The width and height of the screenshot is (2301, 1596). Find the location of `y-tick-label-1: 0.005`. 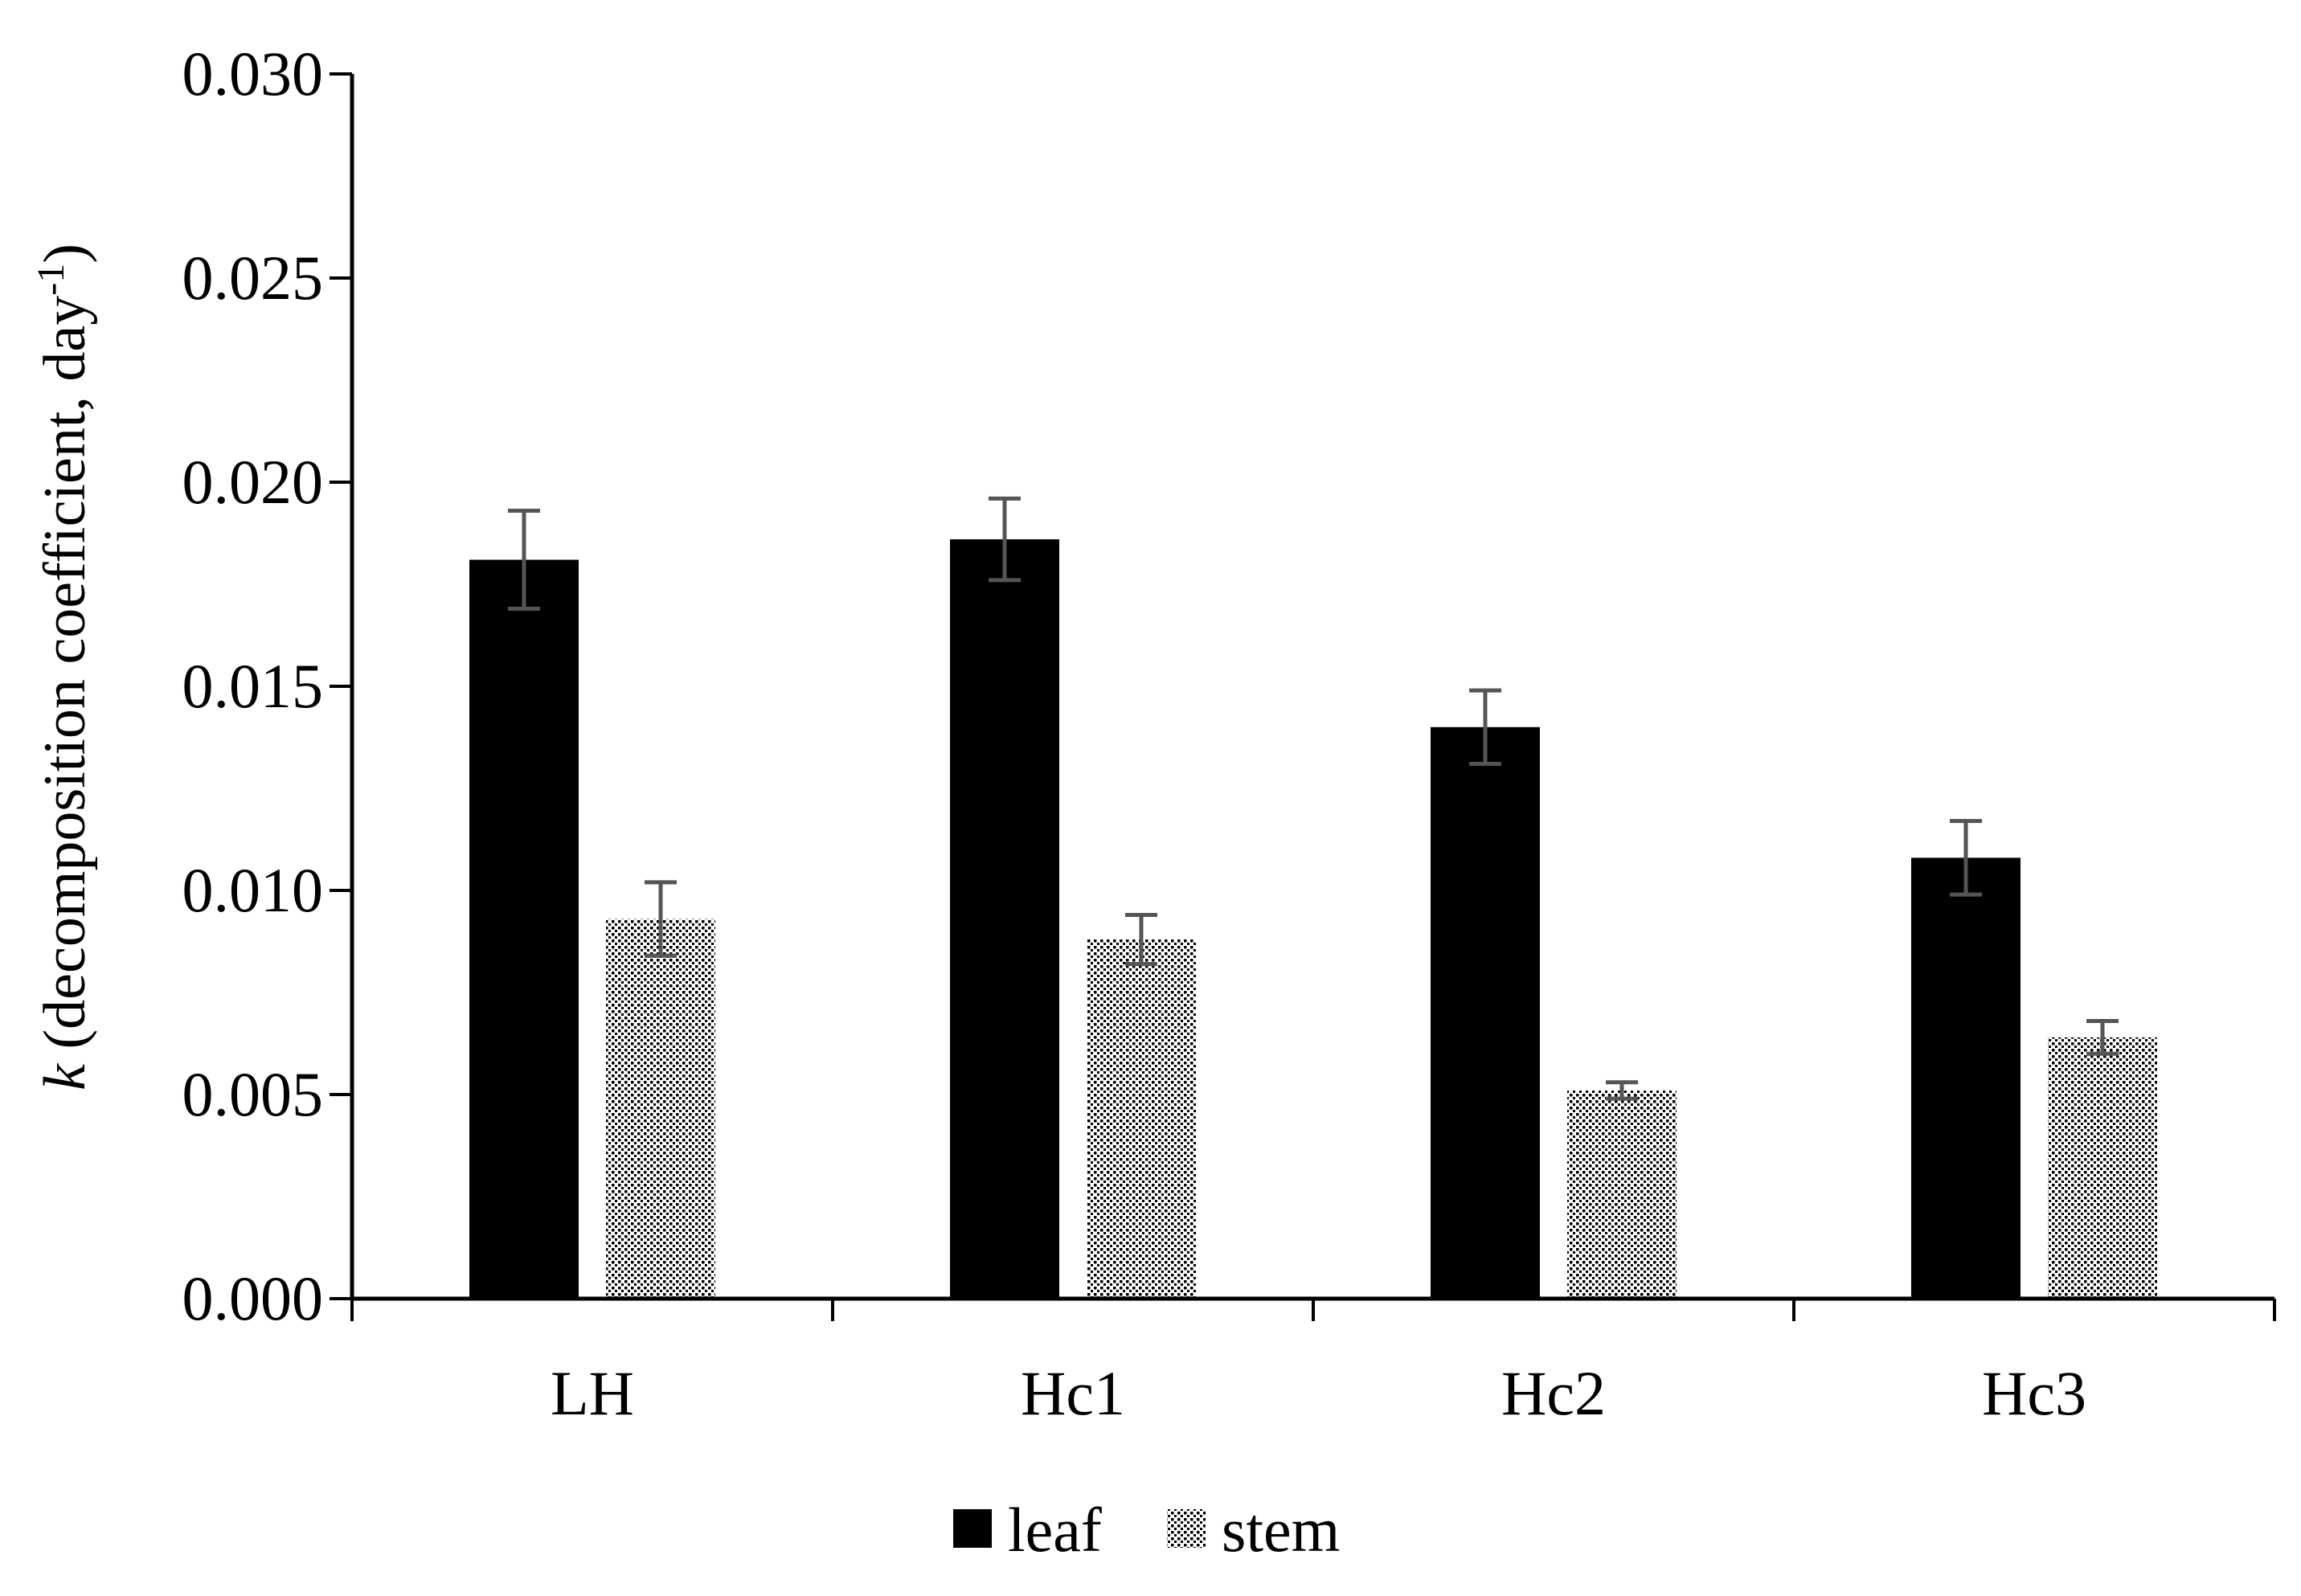

y-tick-label-1: 0.005 is located at coordinates (253, 1094).